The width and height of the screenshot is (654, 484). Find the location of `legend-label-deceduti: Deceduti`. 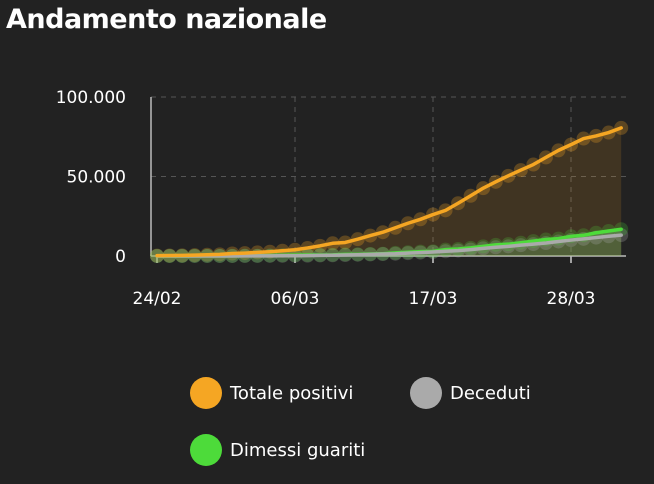

legend-label-deceduti: Deceduti is located at coordinates (490, 393).